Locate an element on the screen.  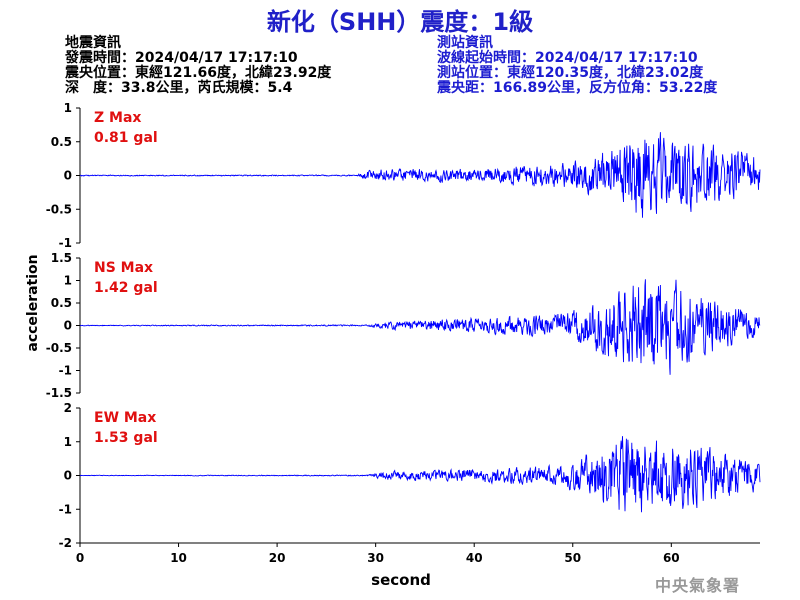
waveform-NS is located at coordinates (420, 327).